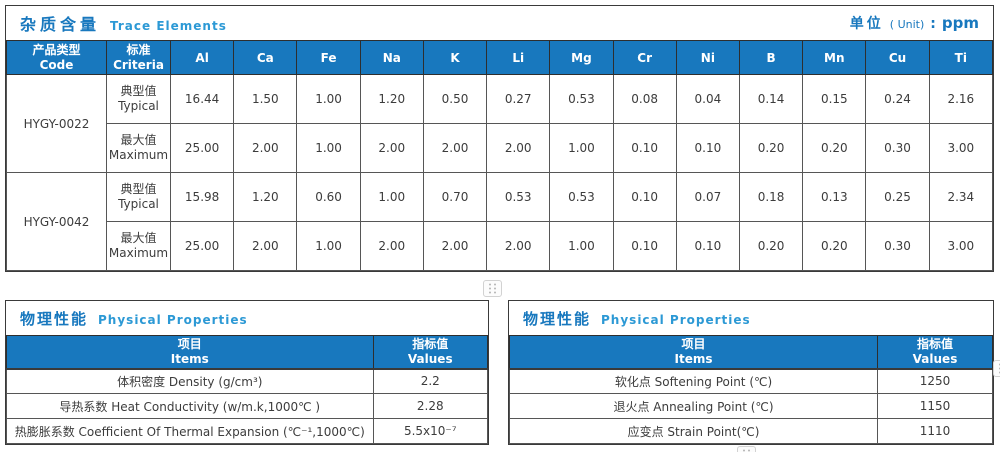 Image resolution: width=1000 pixels, height=452 pixels. Describe the element at coordinates (202, 197) in the screenshot. I see `element-value-cell: 15.98` at that location.